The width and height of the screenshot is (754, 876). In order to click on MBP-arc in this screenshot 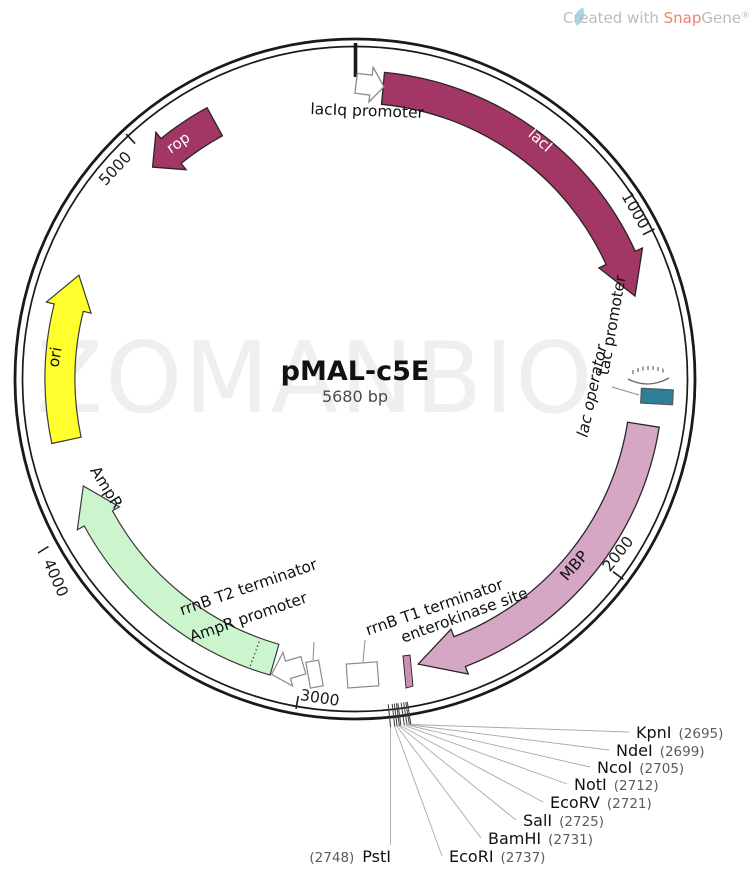, I will do `click(538, 548)`.